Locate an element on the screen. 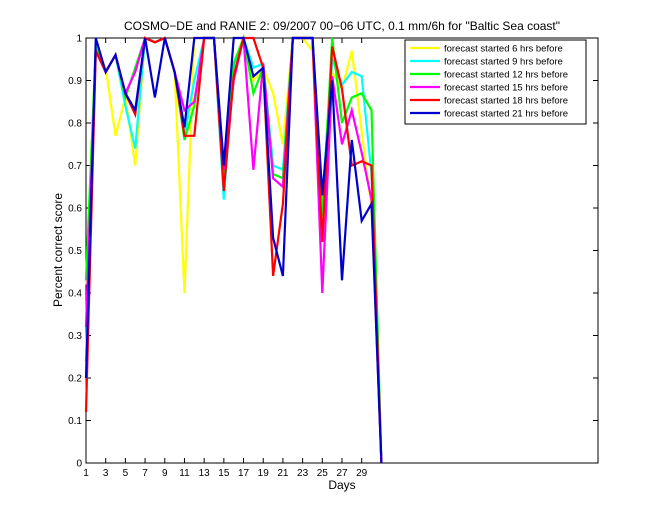 This screenshot has height=520, width=660. legend-label-6: forecast started 21 hrs before is located at coordinates (506, 114).